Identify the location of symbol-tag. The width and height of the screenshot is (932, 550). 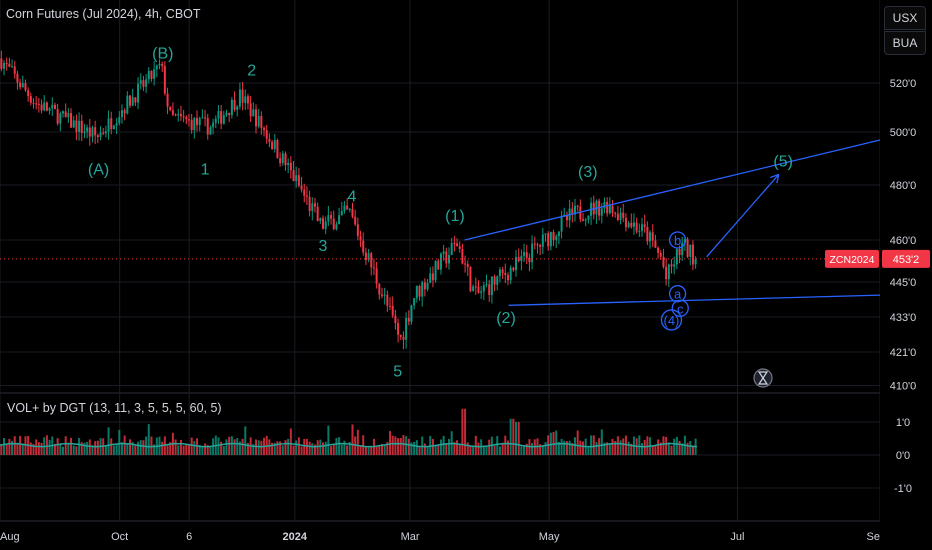
(852, 258).